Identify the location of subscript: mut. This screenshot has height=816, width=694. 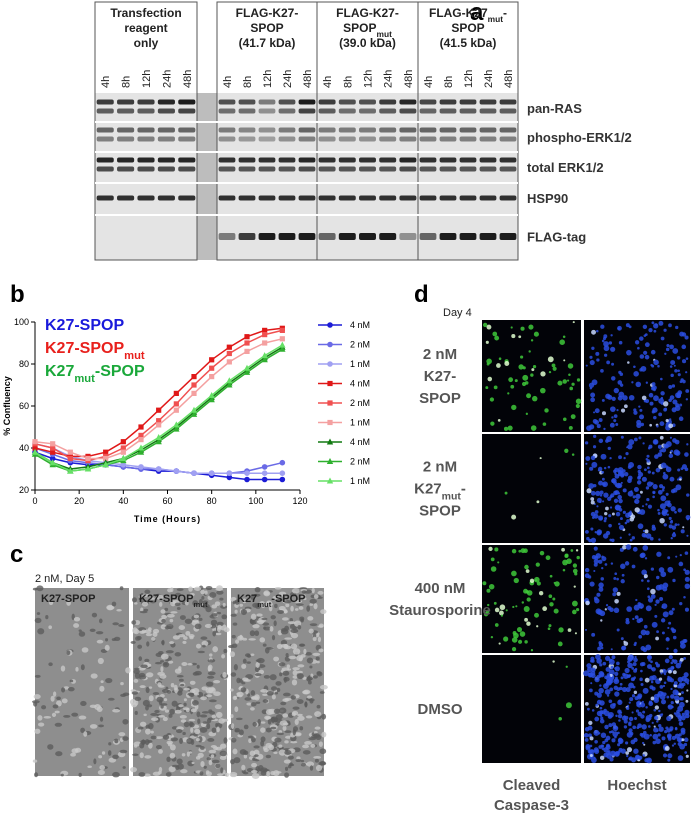
(84, 379).